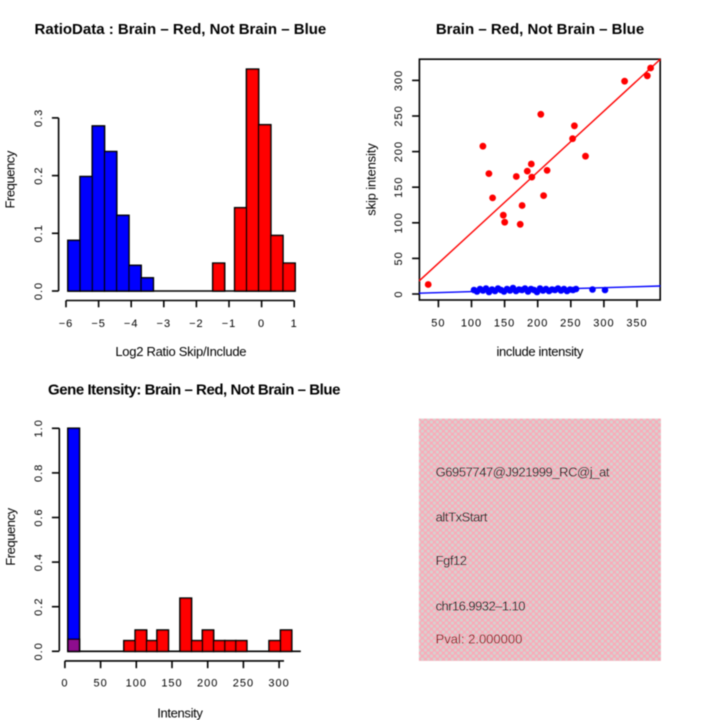 The image size is (720, 720). Describe the element at coordinates (523, 471) in the screenshot. I see `svg-text: G6957747@J921999_RC@j_at` at that location.